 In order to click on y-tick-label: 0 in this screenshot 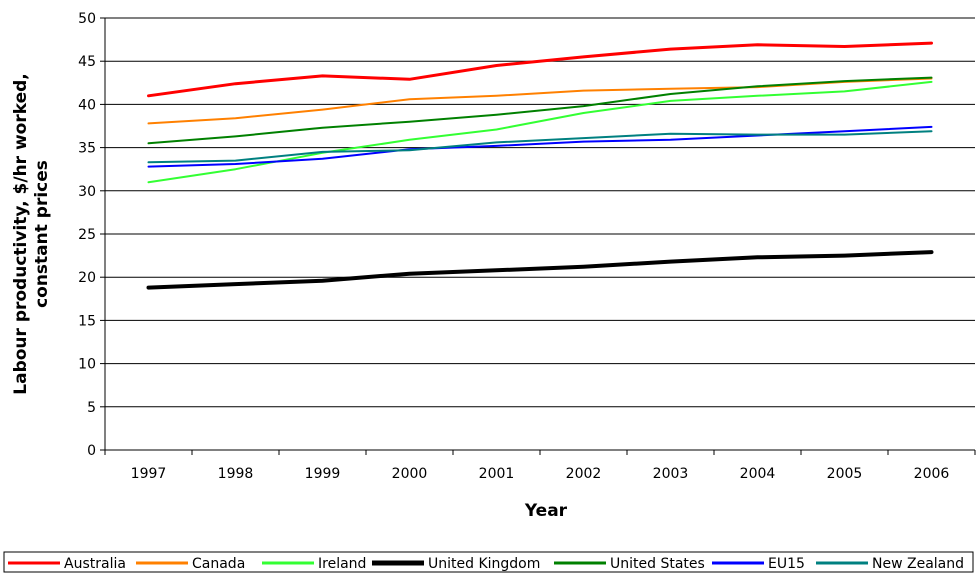, I will do `click(91, 451)`.